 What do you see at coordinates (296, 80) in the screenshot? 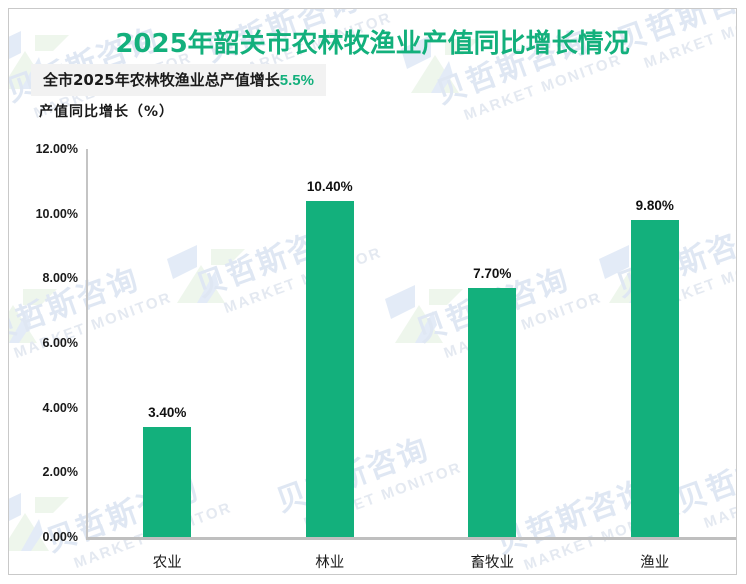
I see `subtitle-highlight-value: 5.5%` at bounding box center [296, 80].